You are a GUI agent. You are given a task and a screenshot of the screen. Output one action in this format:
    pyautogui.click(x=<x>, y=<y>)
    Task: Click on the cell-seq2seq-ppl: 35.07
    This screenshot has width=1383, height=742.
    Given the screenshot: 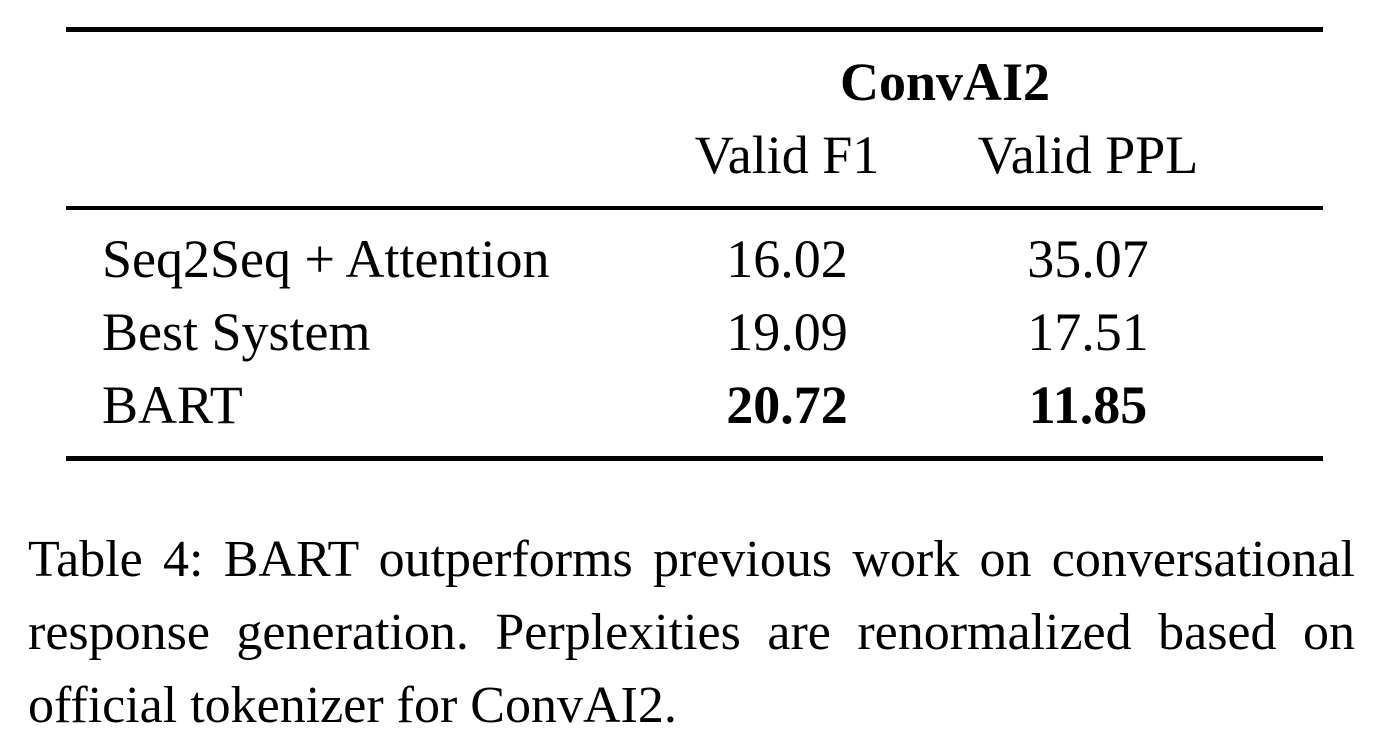 What is the action you would take?
    pyautogui.click(x=1088, y=259)
    